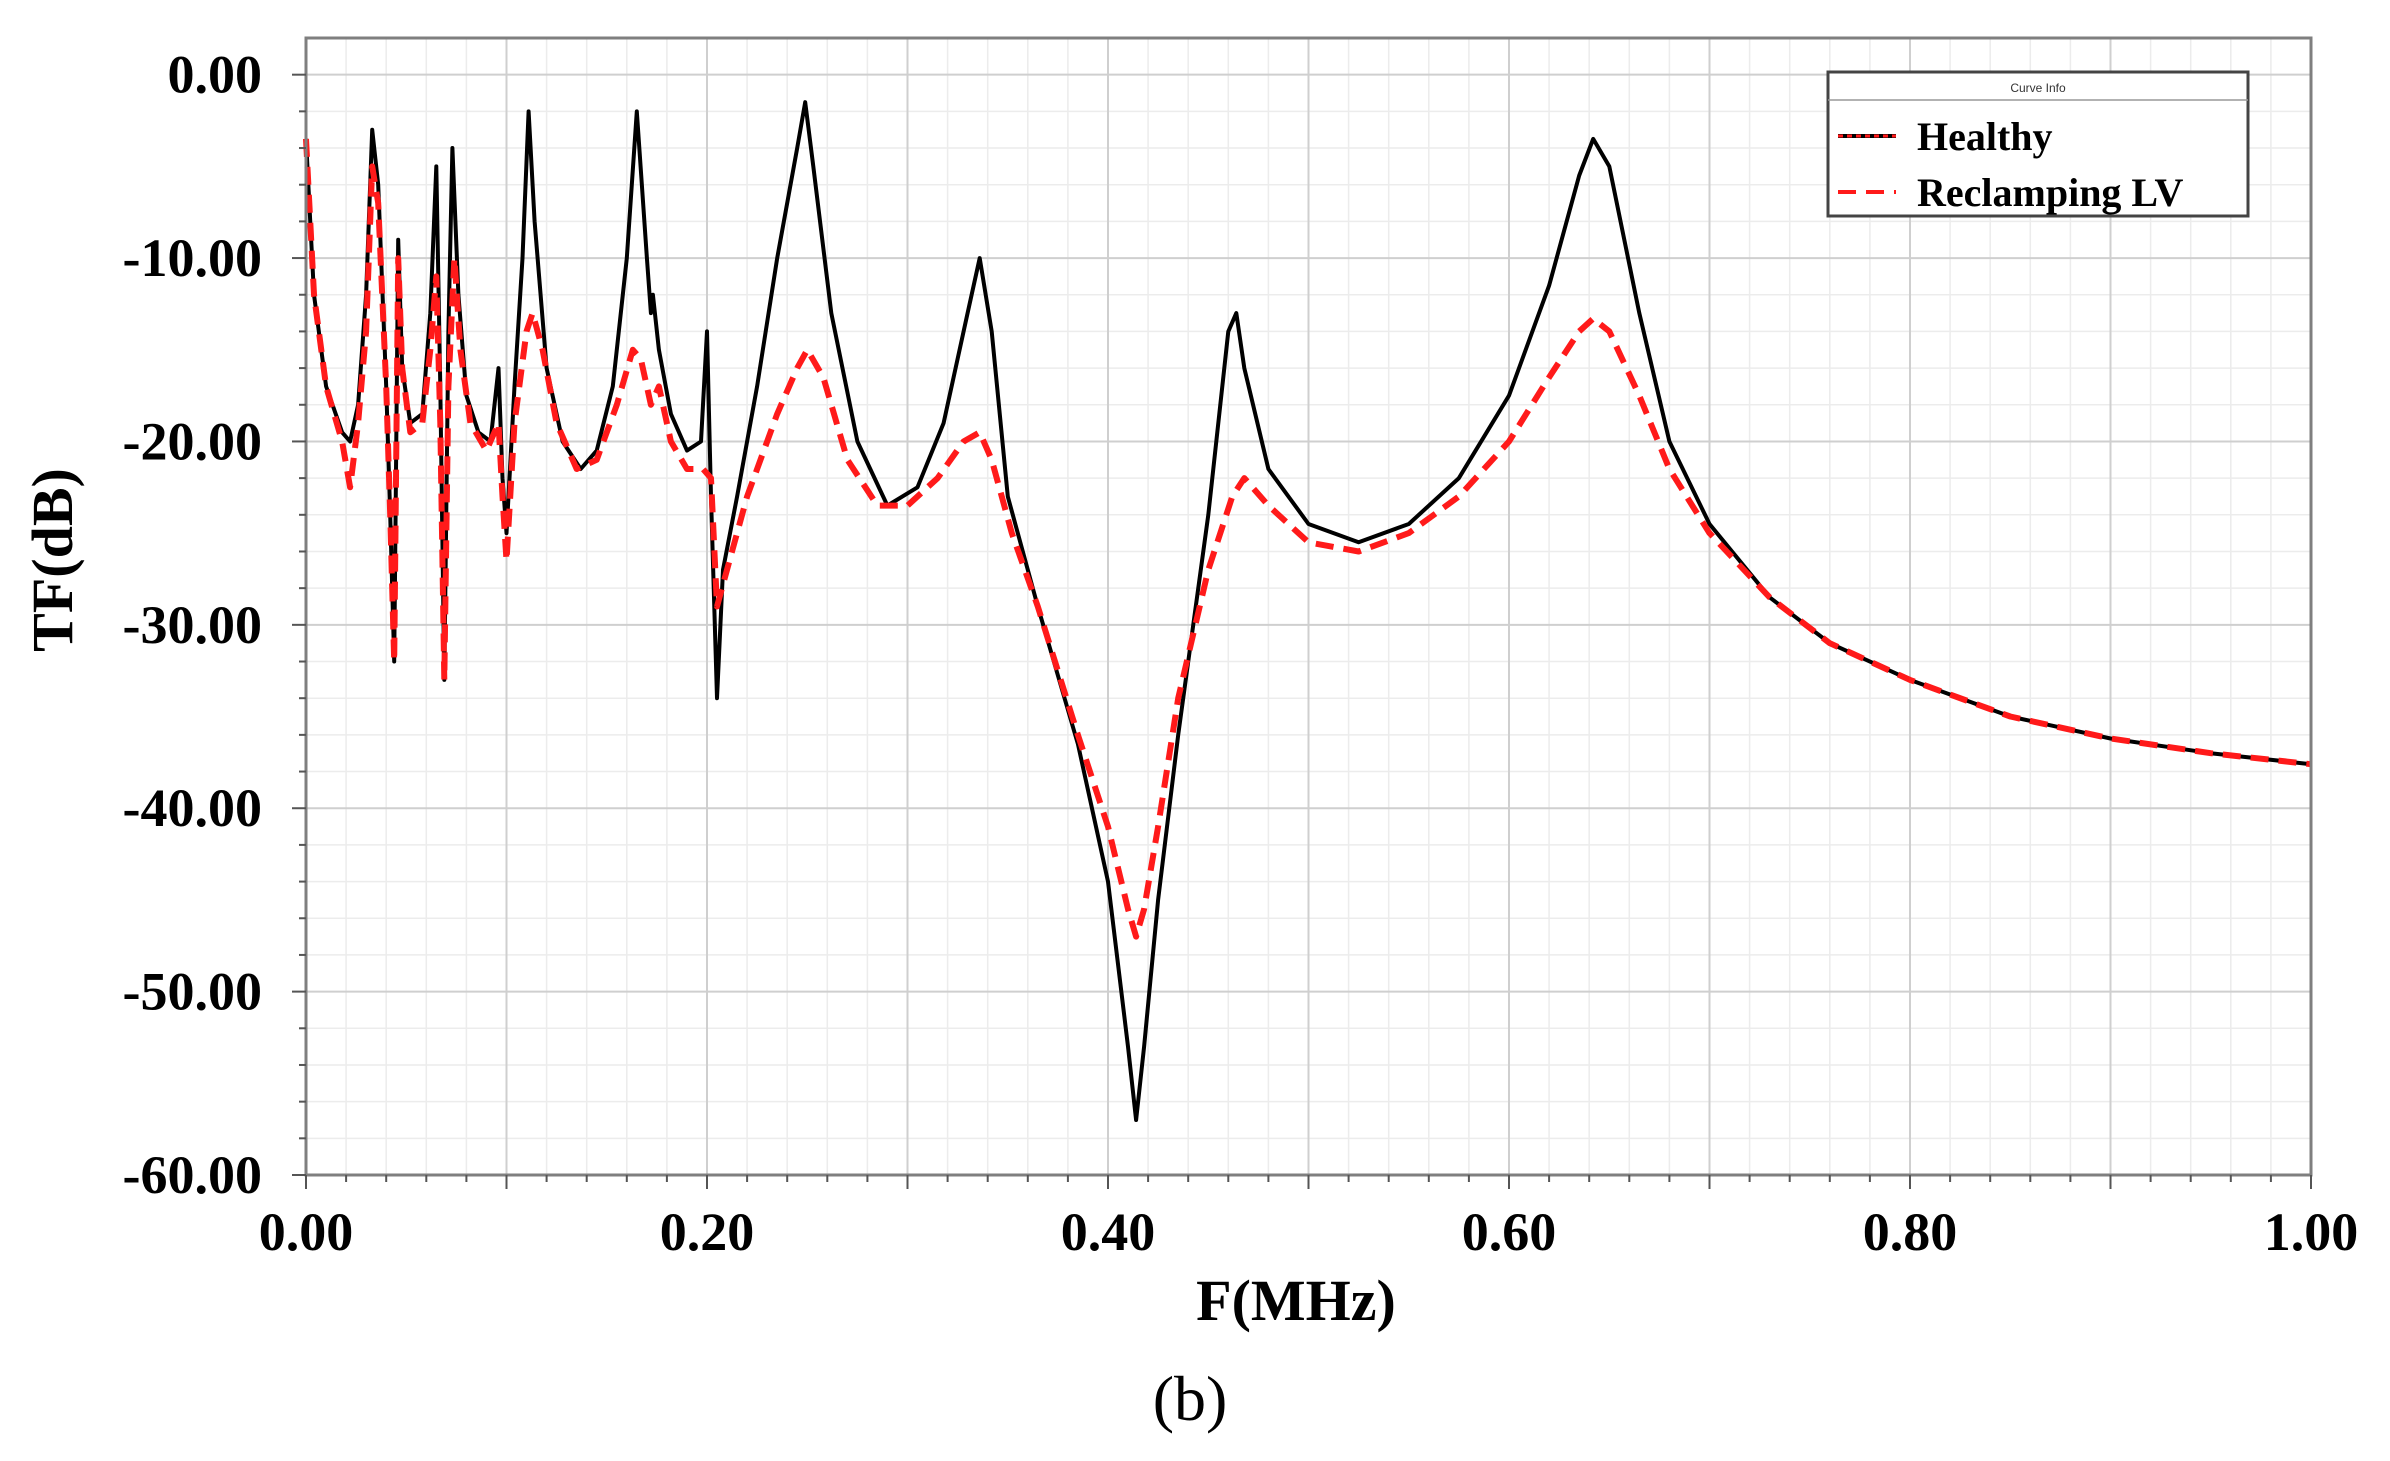 This screenshot has height=1461, width=2390. I want to click on y-tick-labels: 0.00 -10.00 -20.00 -30.00 -40.00 -50.00 -60.00, so click(192, 625).